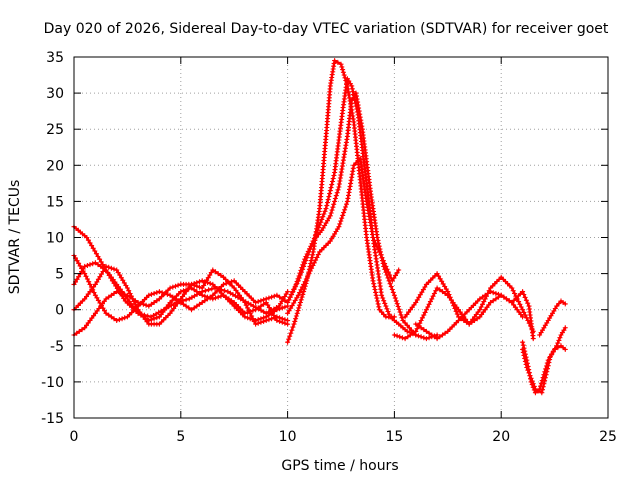  Describe the element at coordinates (59, 311) in the screenshot. I see `y-tick-label: 0` at that location.